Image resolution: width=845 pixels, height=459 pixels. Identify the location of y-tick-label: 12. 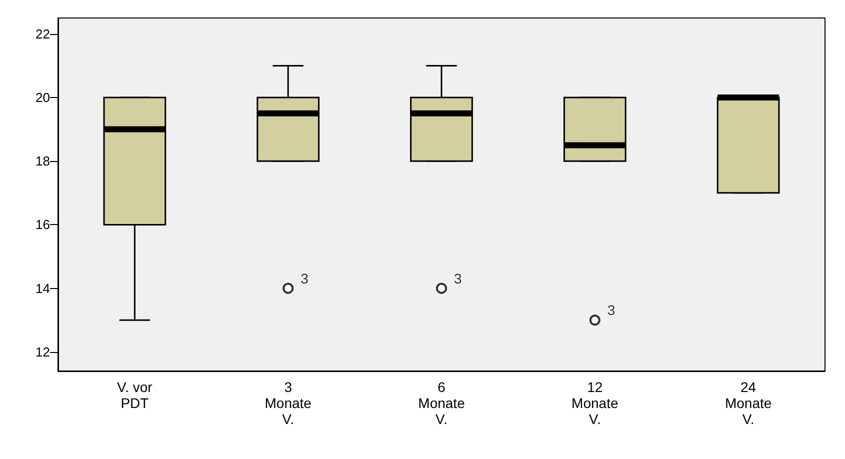
(43, 352).